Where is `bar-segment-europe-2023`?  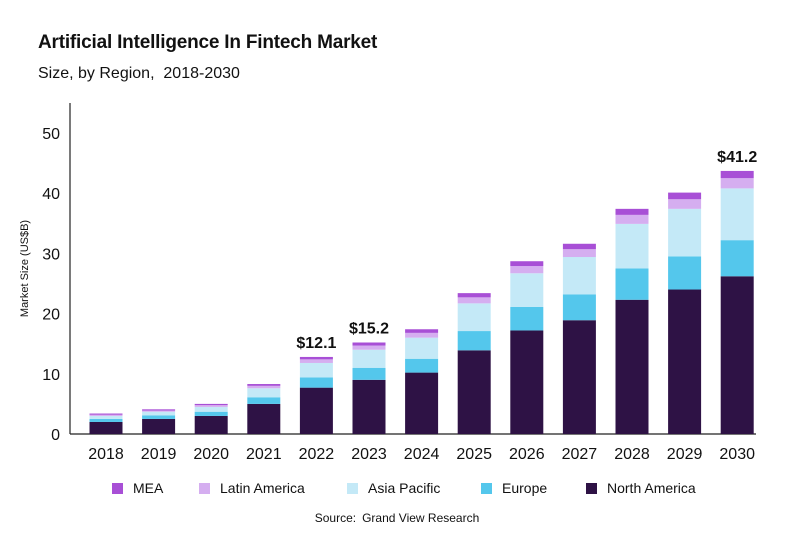
bar-segment-europe-2023 is located at coordinates (369, 373).